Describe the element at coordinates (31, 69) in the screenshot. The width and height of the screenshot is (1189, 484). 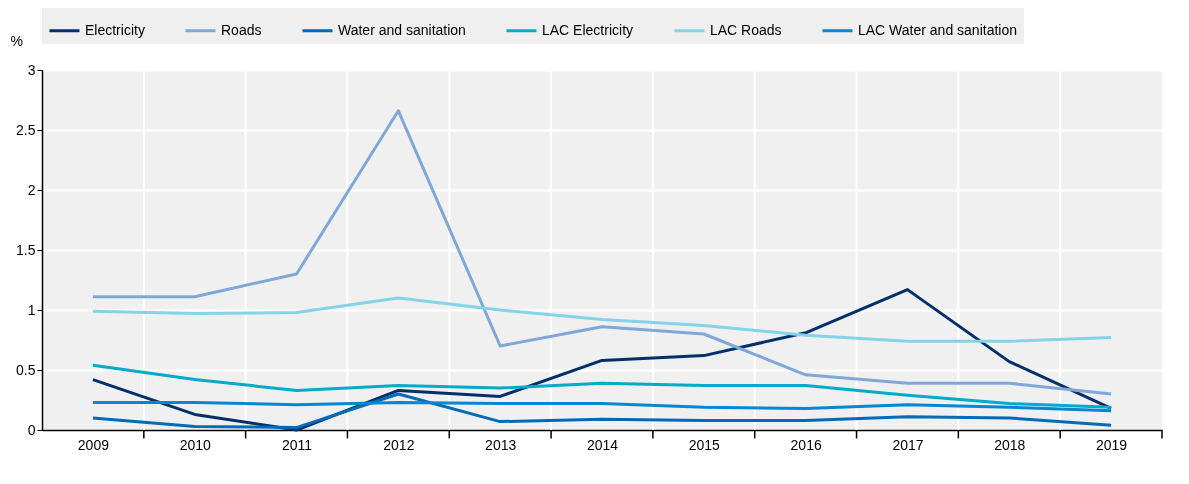
I see `y-tick-label: 3` at that location.